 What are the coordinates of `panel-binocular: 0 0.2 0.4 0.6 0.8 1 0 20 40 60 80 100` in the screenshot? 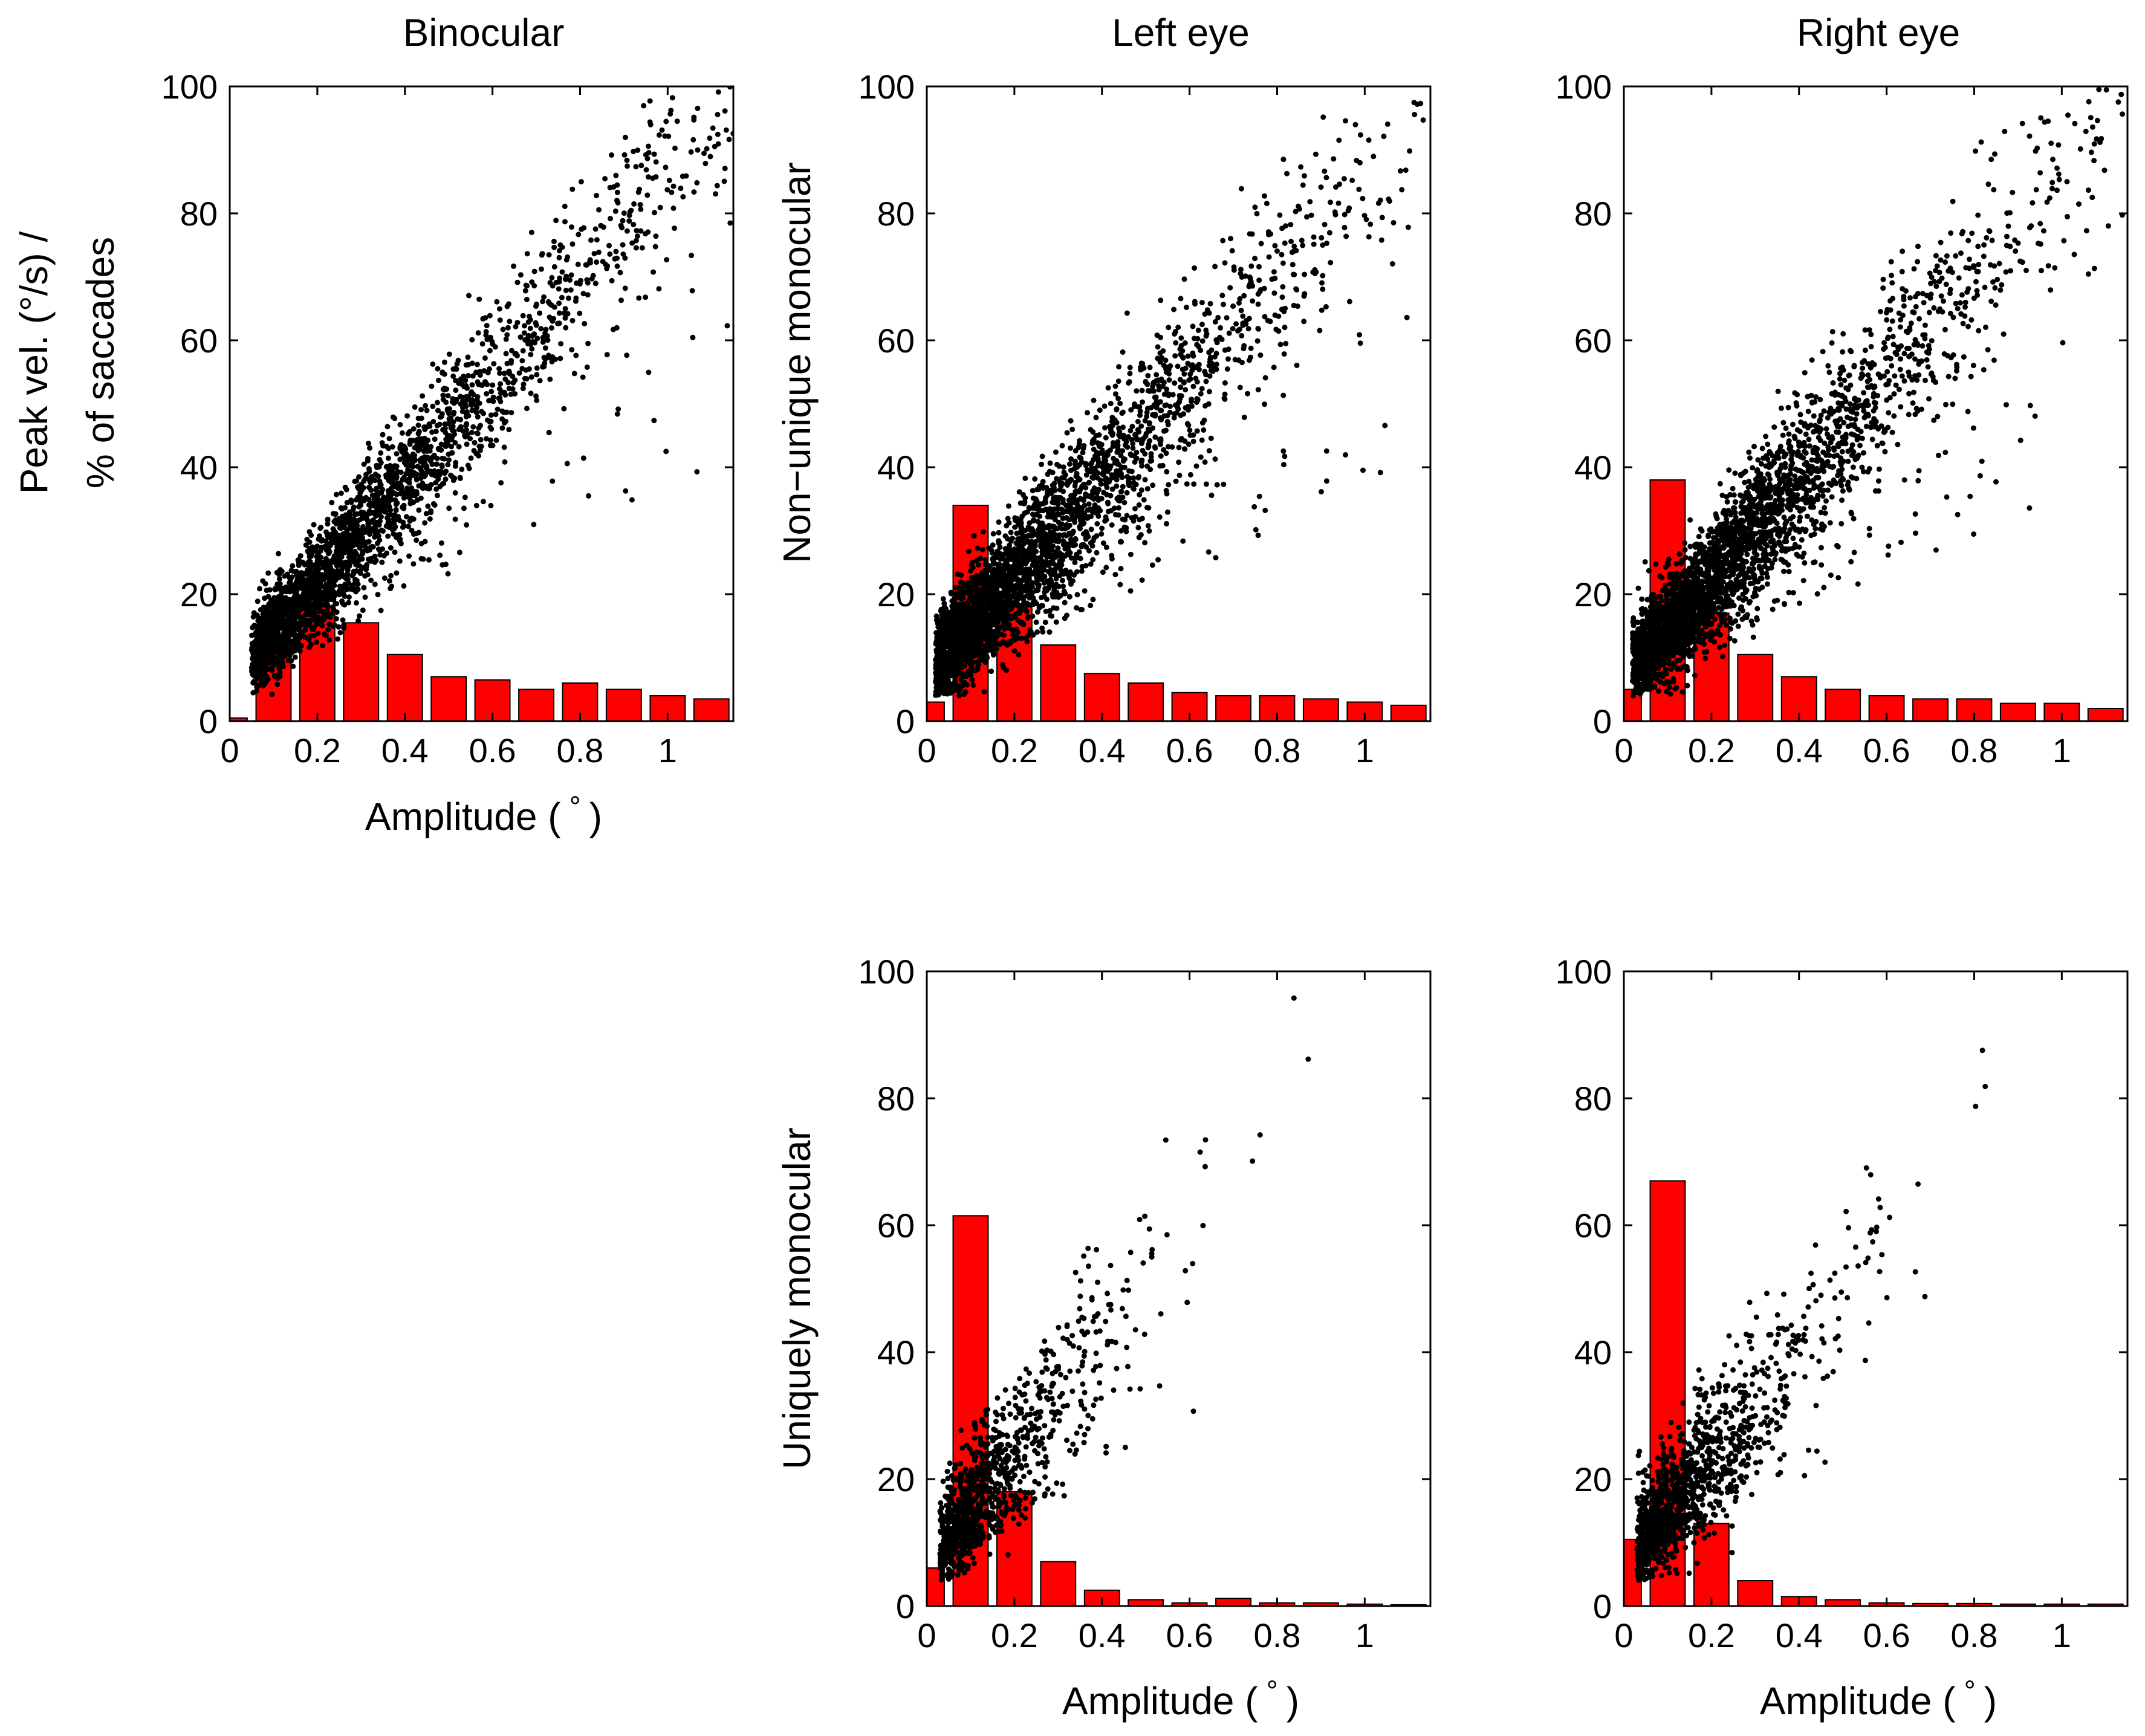 It's located at (448, 418).